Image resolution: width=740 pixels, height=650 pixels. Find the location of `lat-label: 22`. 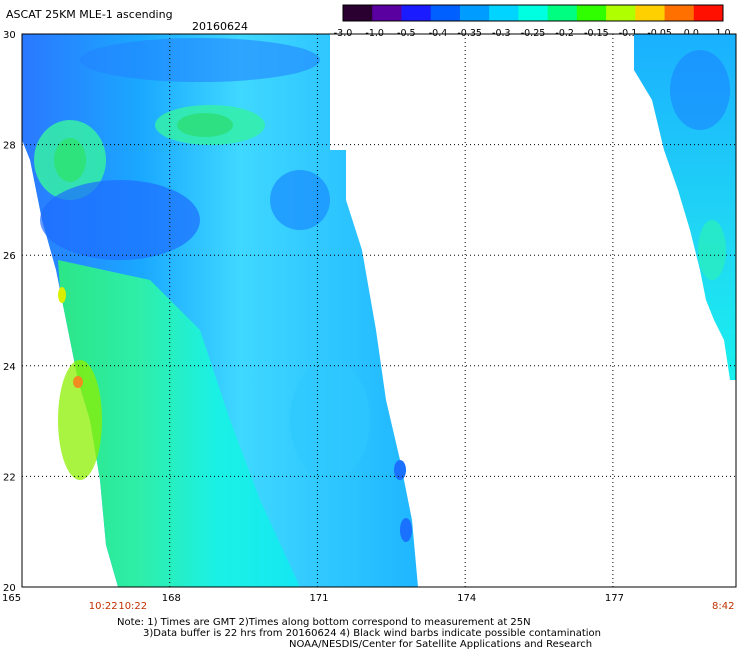

lat-label: 22 is located at coordinates (9, 477).